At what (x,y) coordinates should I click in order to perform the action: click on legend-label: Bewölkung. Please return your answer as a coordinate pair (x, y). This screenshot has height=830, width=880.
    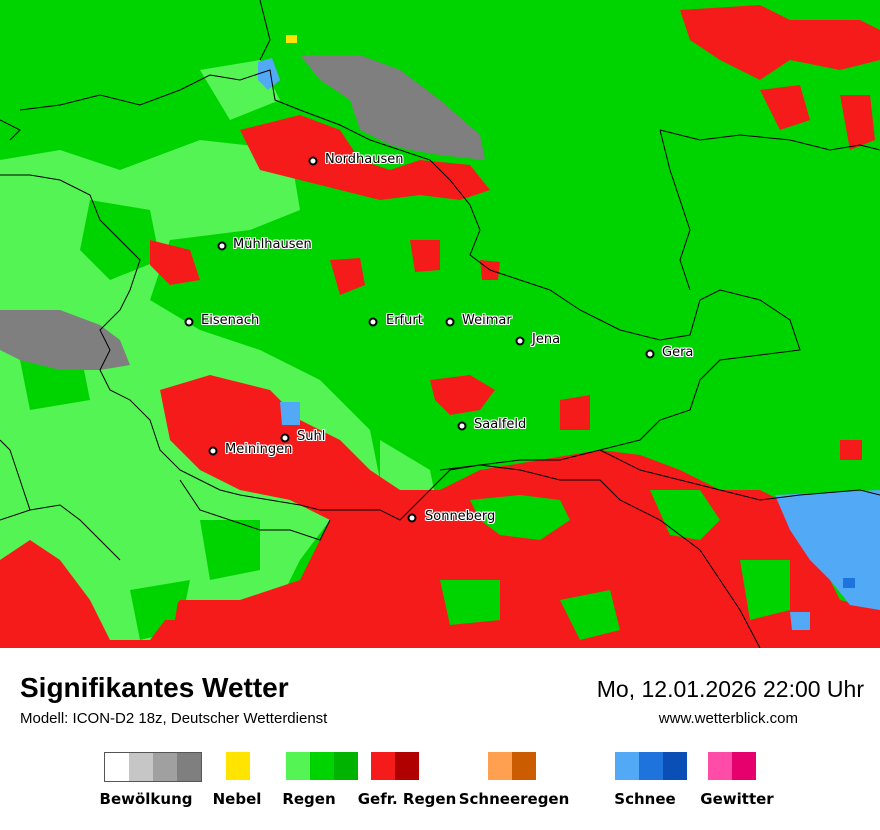
    Looking at the image, I should click on (146, 799).